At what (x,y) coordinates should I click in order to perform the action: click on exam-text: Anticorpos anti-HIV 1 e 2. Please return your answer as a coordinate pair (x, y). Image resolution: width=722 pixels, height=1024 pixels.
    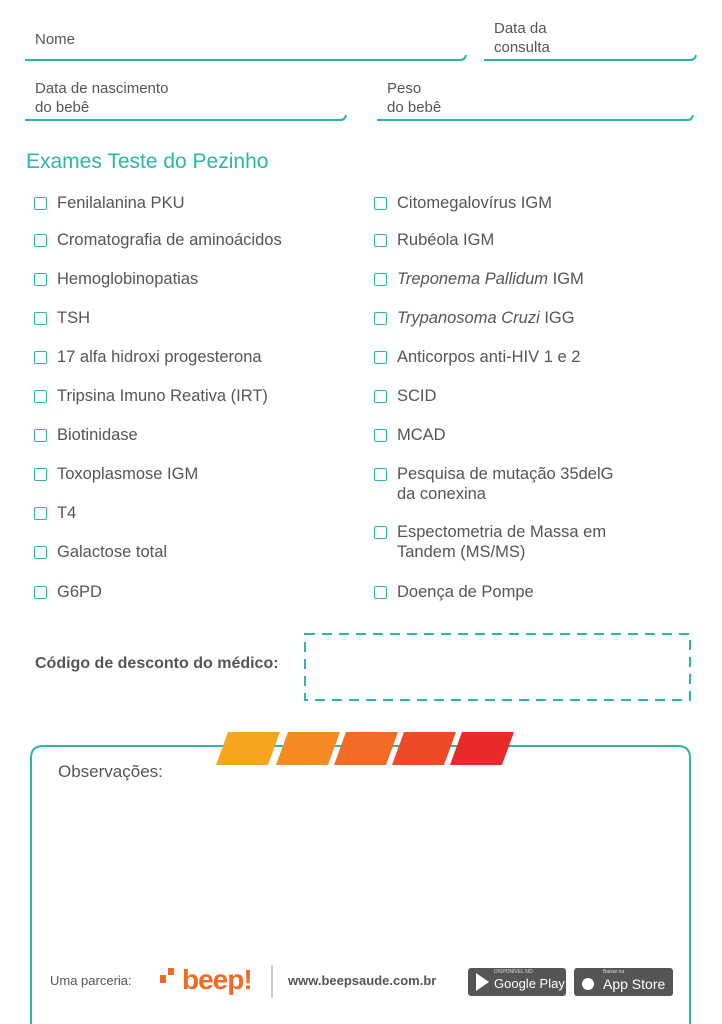
    Looking at the image, I should click on (489, 357).